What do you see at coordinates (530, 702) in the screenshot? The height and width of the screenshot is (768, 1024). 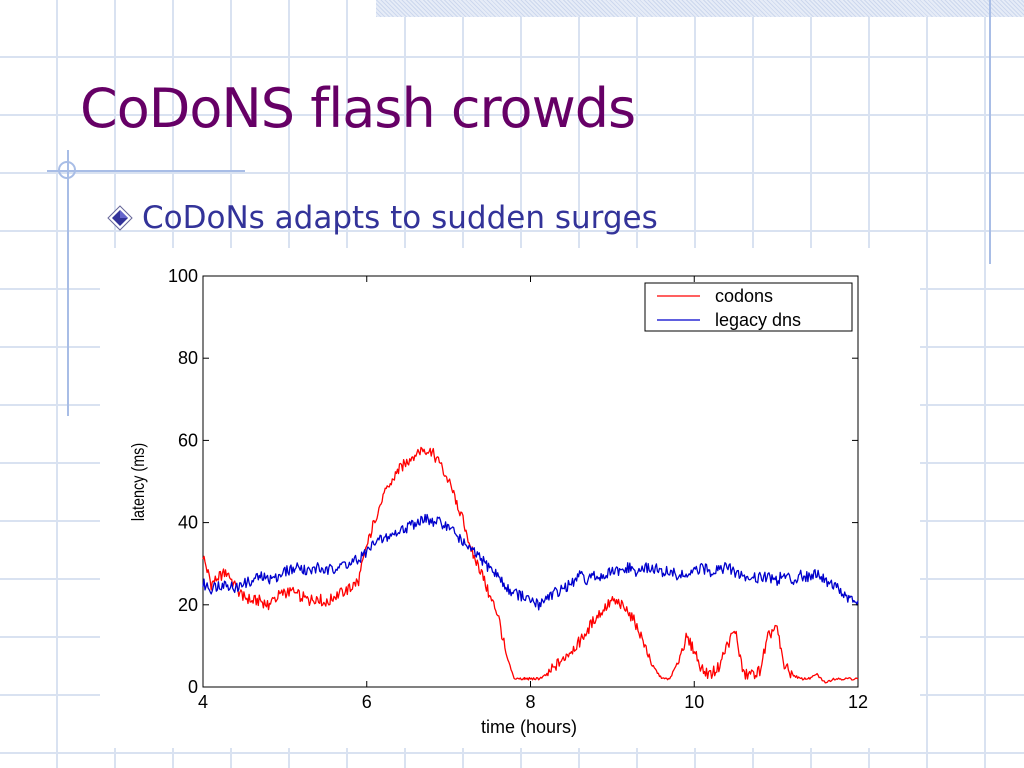 I see `x-tick-label: 8` at bounding box center [530, 702].